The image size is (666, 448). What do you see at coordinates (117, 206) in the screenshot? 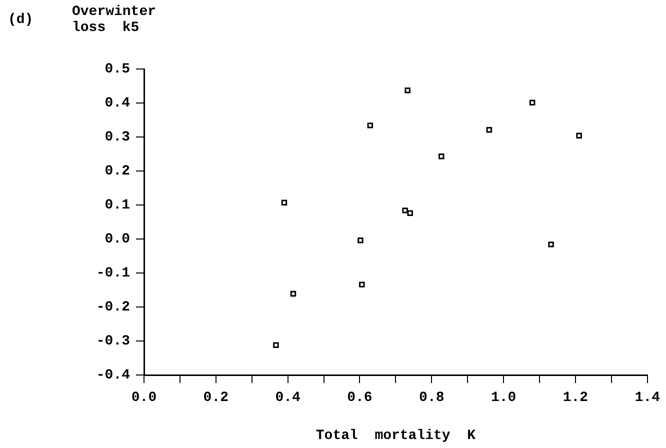
I see `y-tick-label: 0.1` at bounding box center [117, 206].